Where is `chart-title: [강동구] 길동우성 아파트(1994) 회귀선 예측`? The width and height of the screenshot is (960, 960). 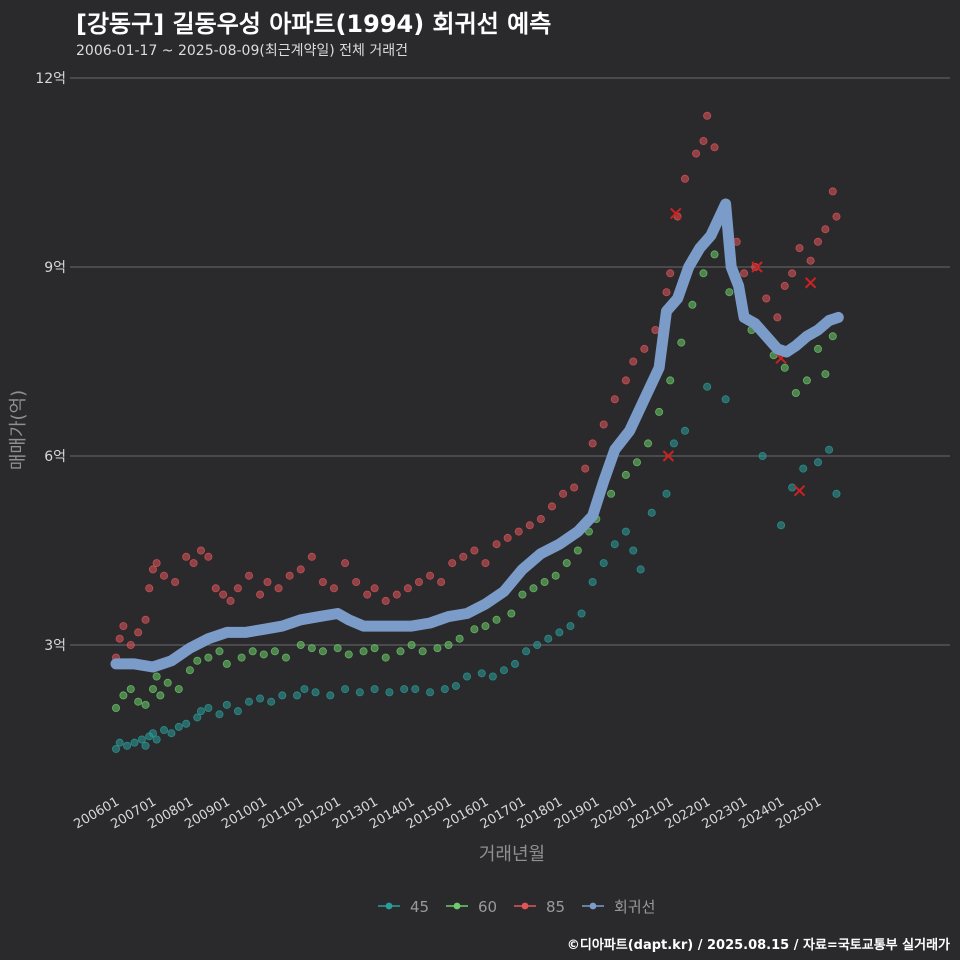 chart-title: [강동구] 길동우성 아파트(1994) 회귀선 예측 is located at coordinates (314, 24).